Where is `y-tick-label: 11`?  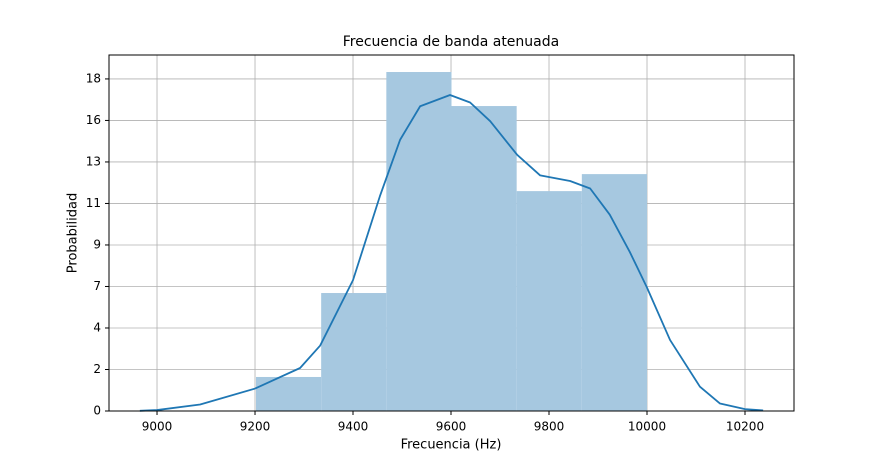
y-tick-label: 11 is located at coordinates (93, 203).